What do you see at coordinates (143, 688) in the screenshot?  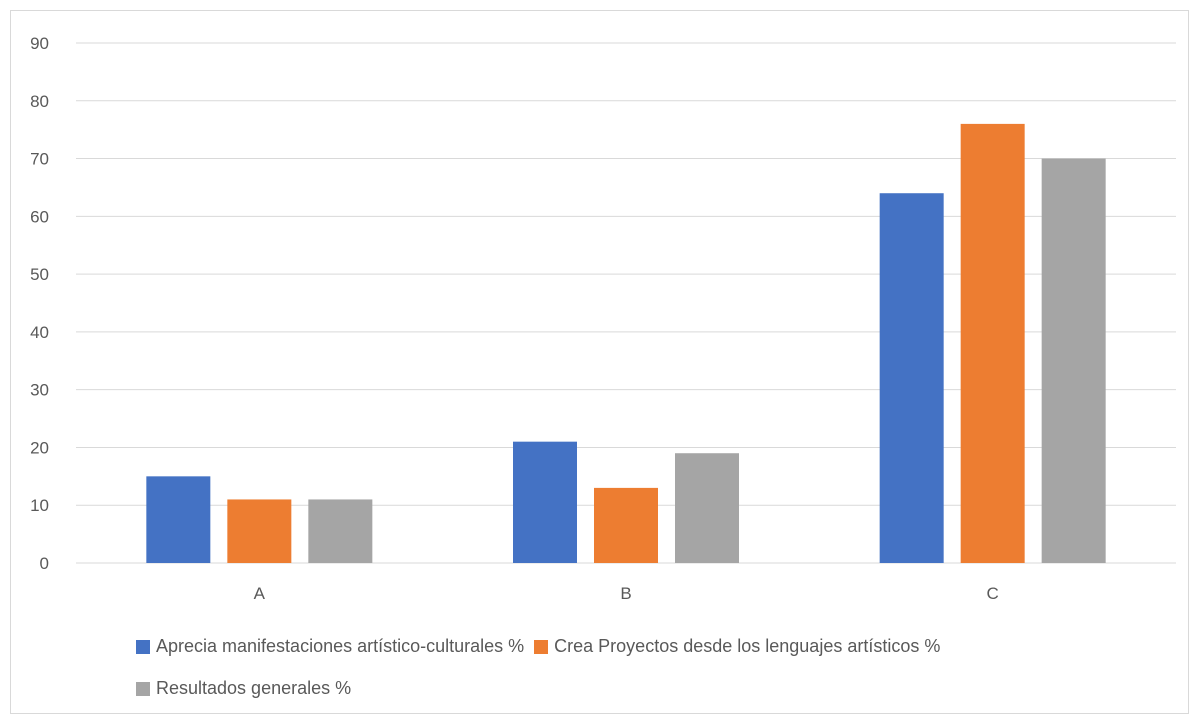 I see `legend-swatch-resultados` at bounding box center [143, 688].